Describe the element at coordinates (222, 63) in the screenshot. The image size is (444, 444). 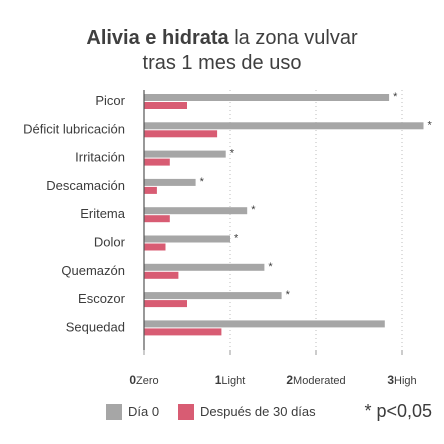
I see `title-line-2: tras 1 mes de uso` at that location.